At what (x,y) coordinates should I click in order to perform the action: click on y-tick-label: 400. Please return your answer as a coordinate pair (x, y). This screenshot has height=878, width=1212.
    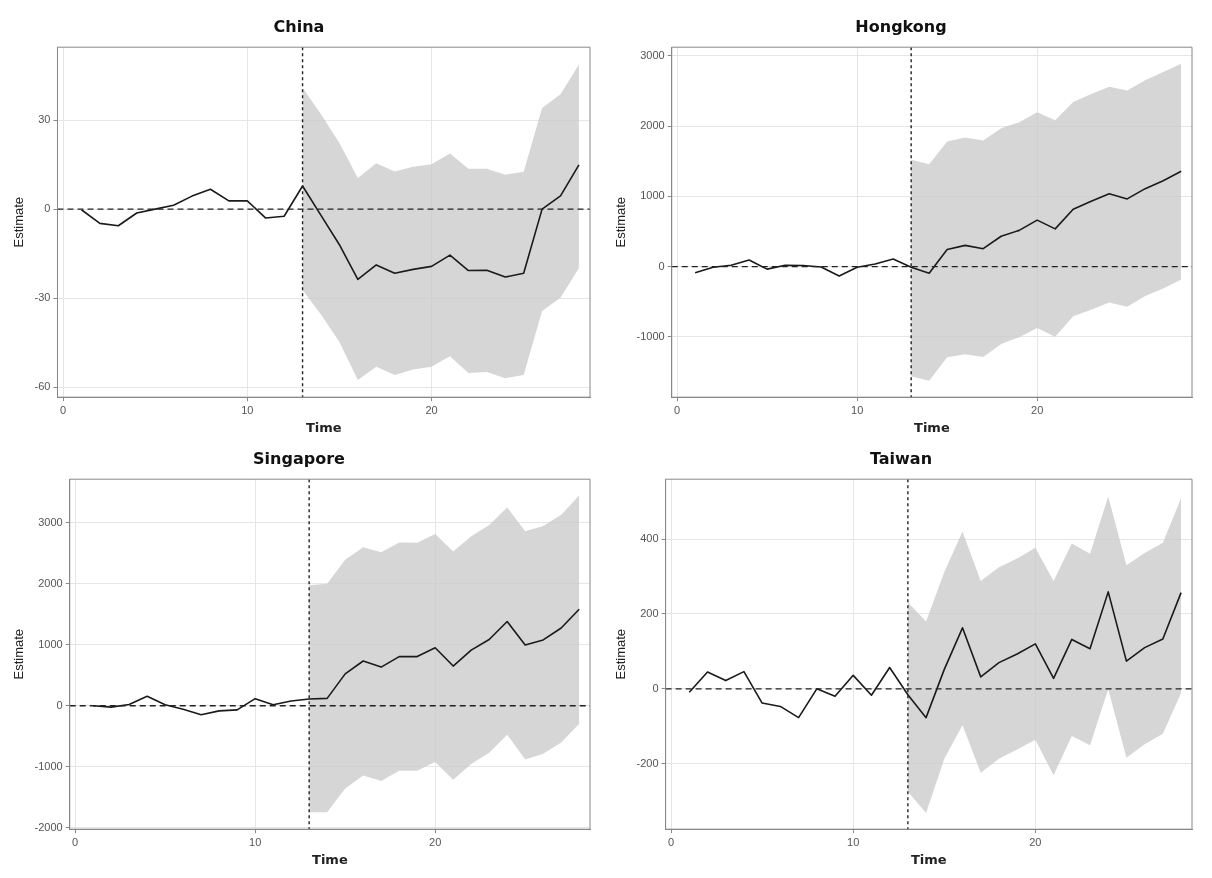
    Looking at the image, I should click on (649, 538).